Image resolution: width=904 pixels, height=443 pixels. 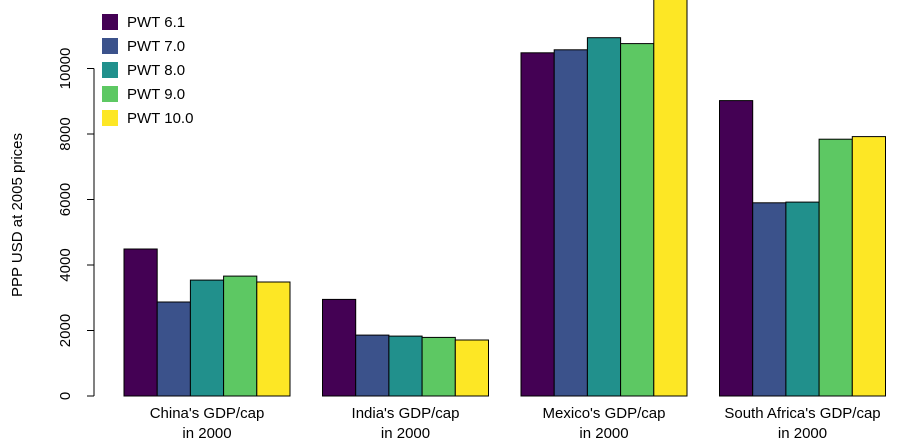 What do you see at coordinates (156, 70) in the screenshot?
I see `legend-label: PWT 8.0` at bounding box center [156, 70].